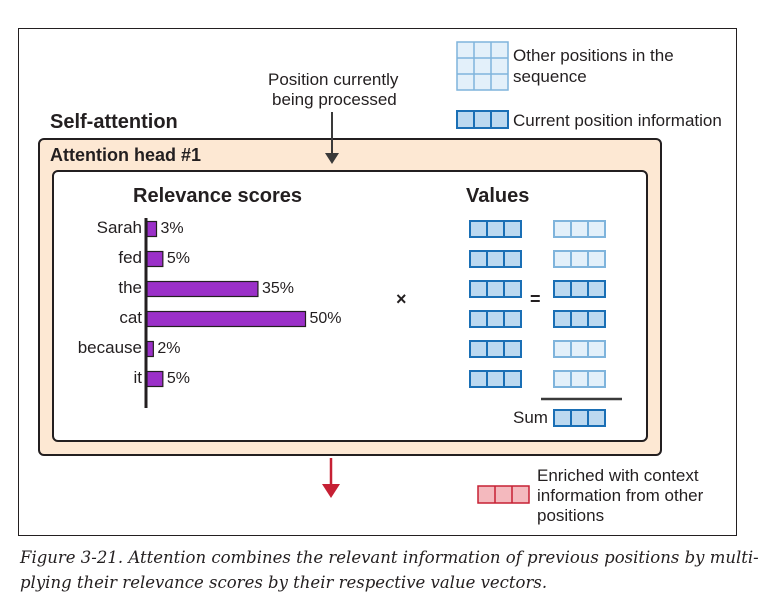 The width and height of the screenshot is (780, 615). Describe the element at coordinates (277, 288) in the screenshot. I see `value-label: 35%` at that location.